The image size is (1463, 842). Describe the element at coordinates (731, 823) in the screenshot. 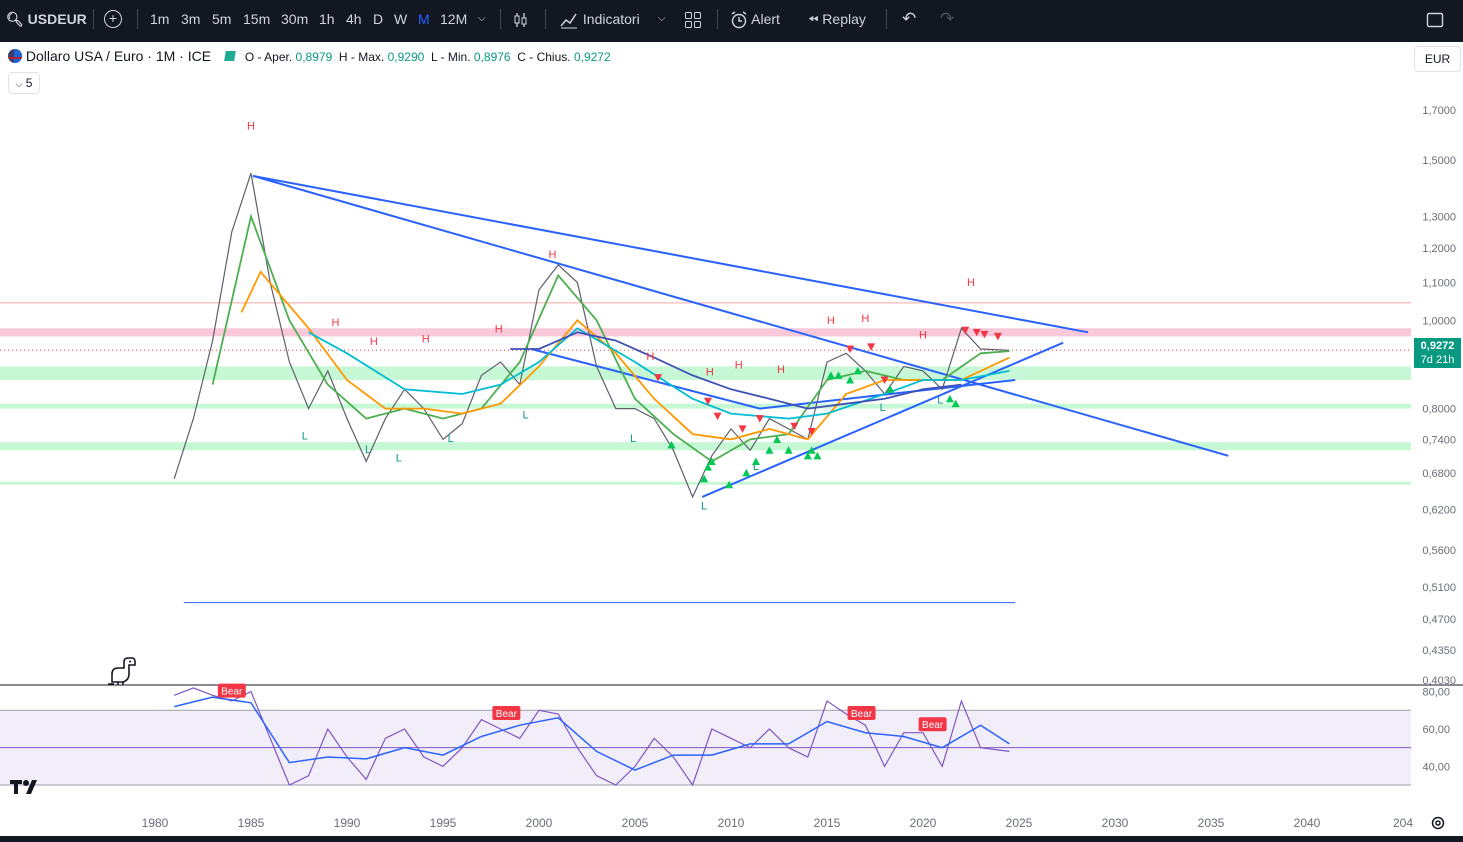

I see `time-tick-6: 2010` at that location.